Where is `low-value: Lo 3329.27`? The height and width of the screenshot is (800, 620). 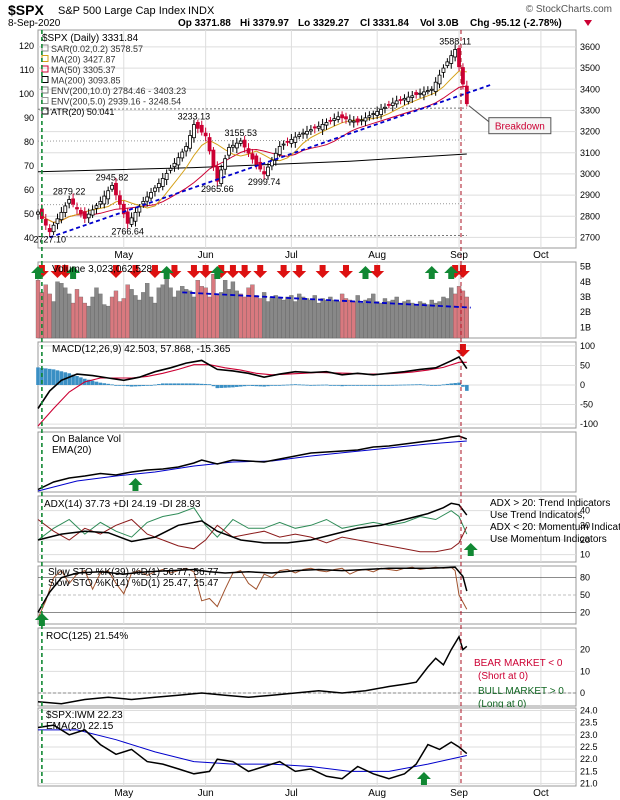
low-value: Lo 3329.27 is located at coordinates (324, 23).